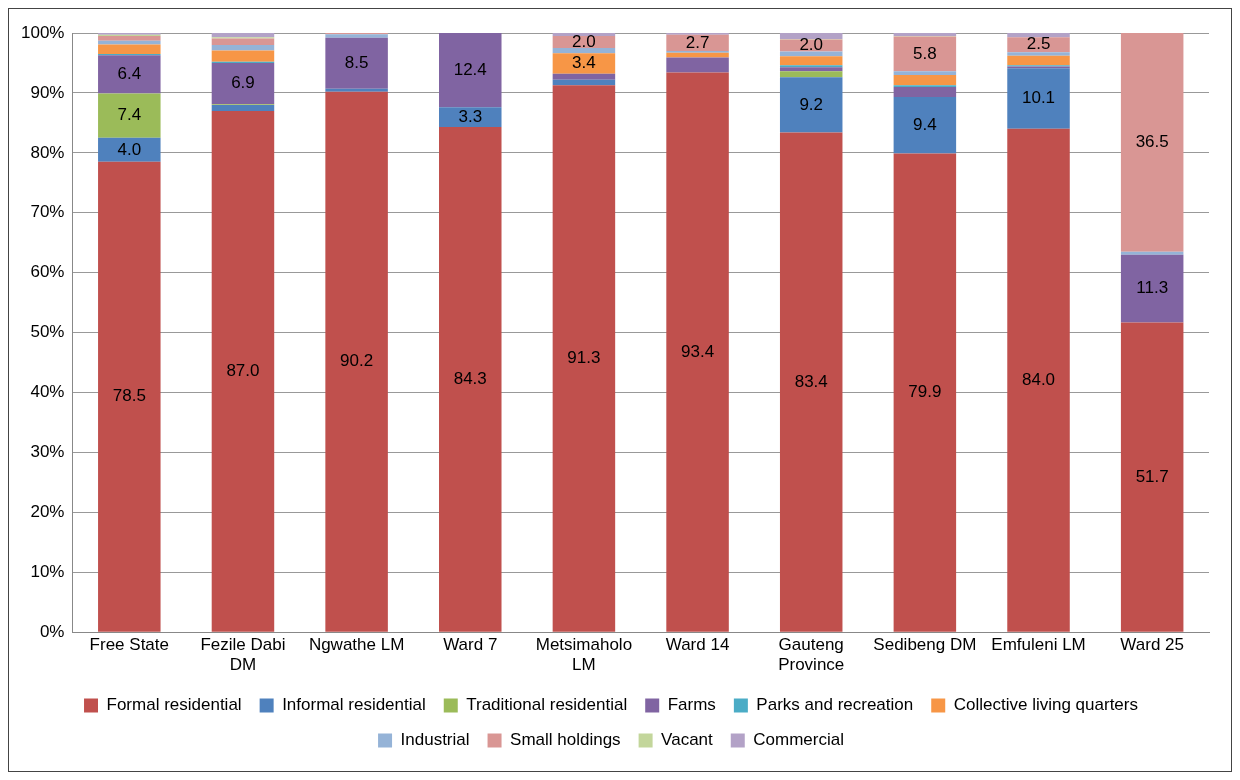  I want to click on y-tick-label: 100%, so click(43, 32).